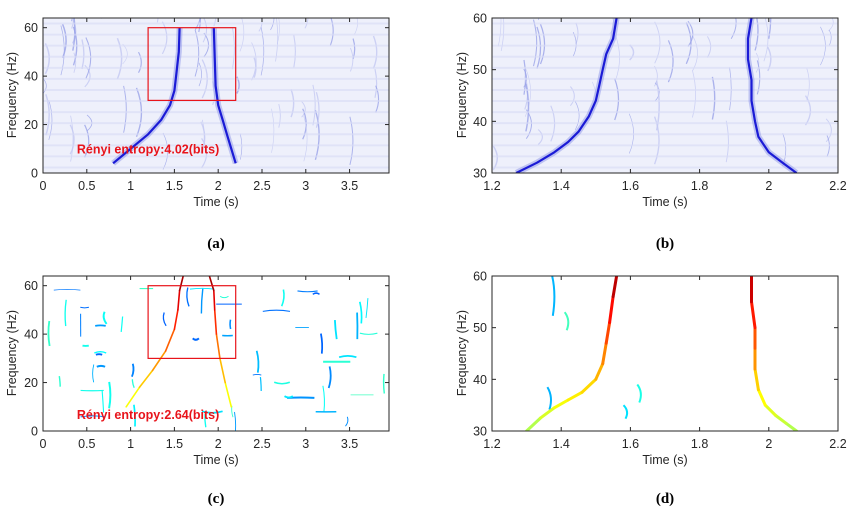 Image resolution: width=847 pixels, height=515 pixels. Describe the element at coordinates (148, 150) in the screenshot. I see `panel-a-annotation: Rényi entropy:4.02(bits)` at that location.